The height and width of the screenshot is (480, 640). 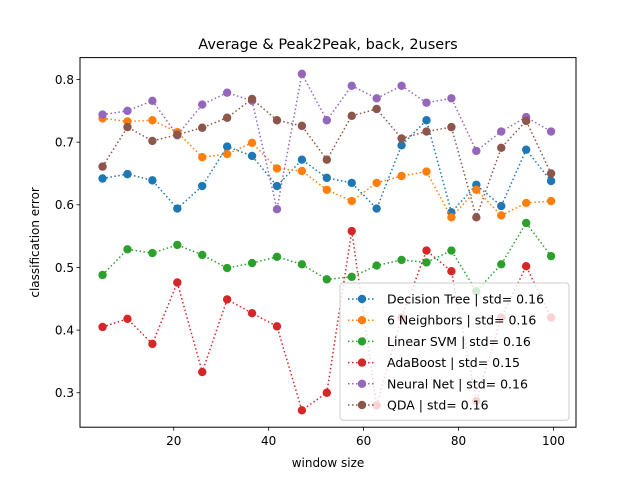 What do you see at coordinates (64, 80) in the screenshot?
I see `y-tick-label: 0.8` at bounding box center [64, 80].